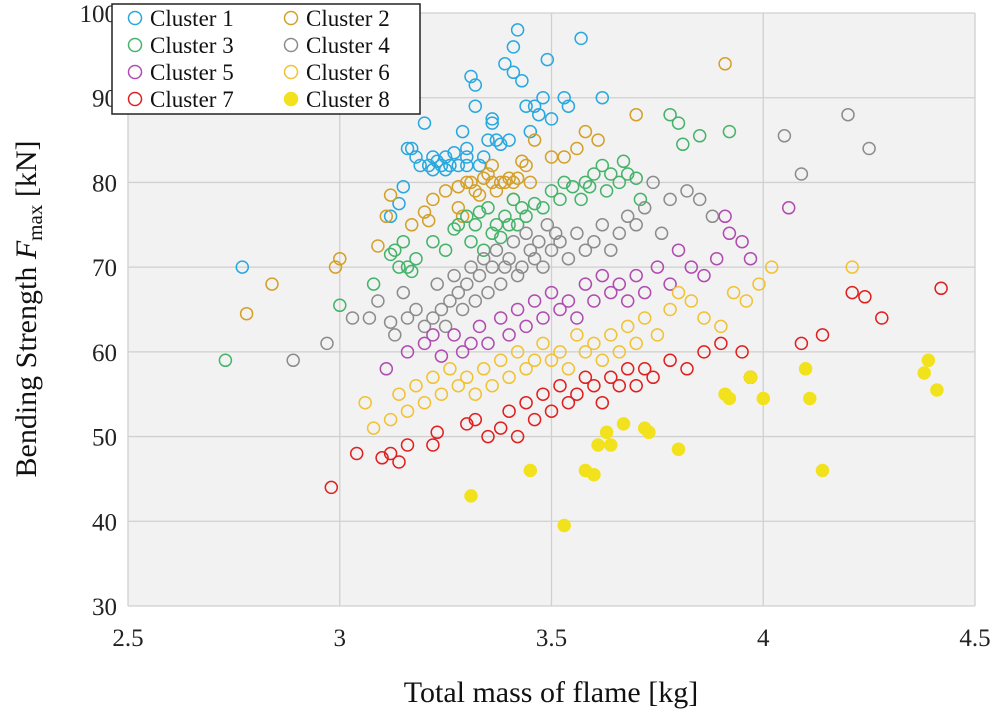 The image size is (995, 714). I want to click on x-tick-labels: 2.5 3 3.5 4 4.5, so click(551, 638).